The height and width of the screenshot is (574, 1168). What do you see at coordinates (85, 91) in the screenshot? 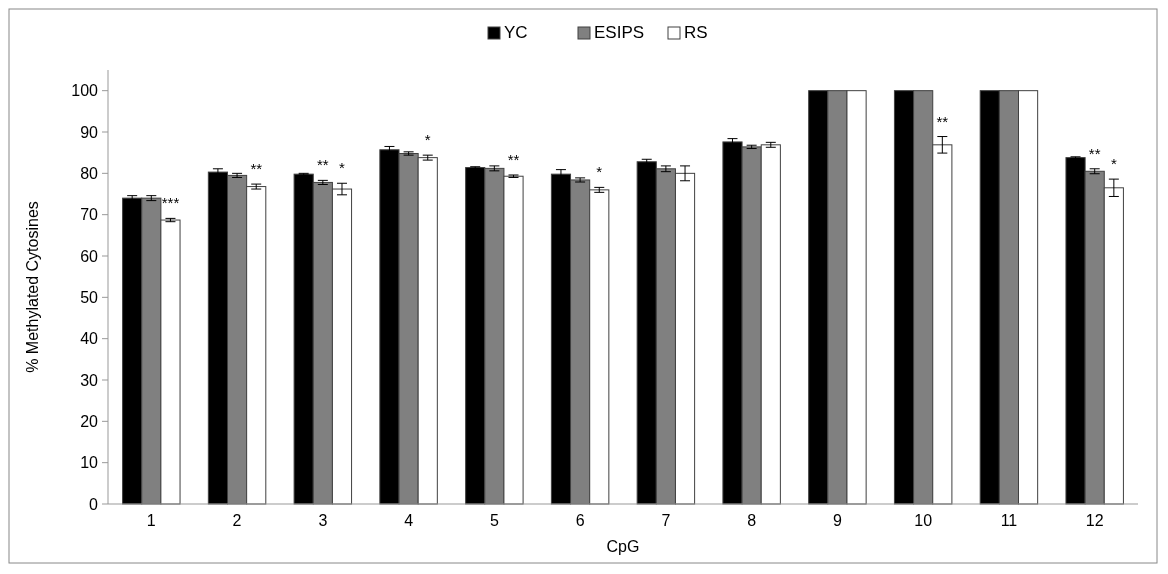
I see `y-tick-label: 100` at bounding box center [85, 91].